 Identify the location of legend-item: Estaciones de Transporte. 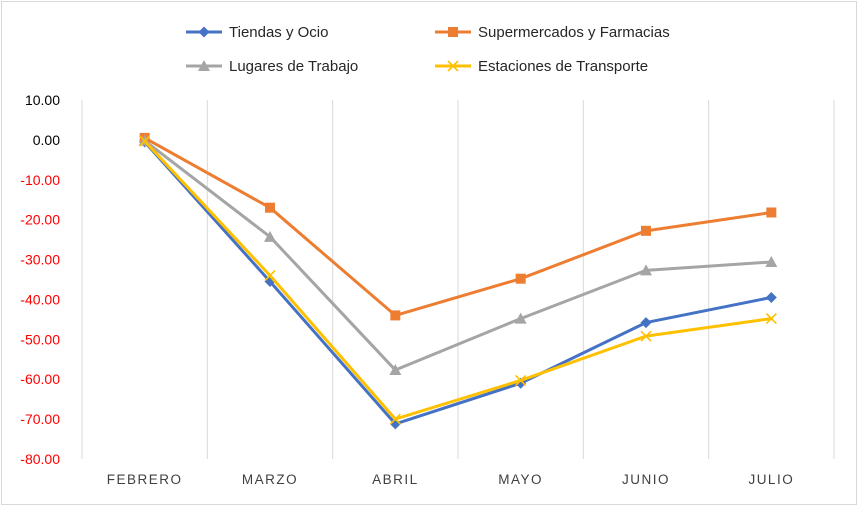
(541, 66).